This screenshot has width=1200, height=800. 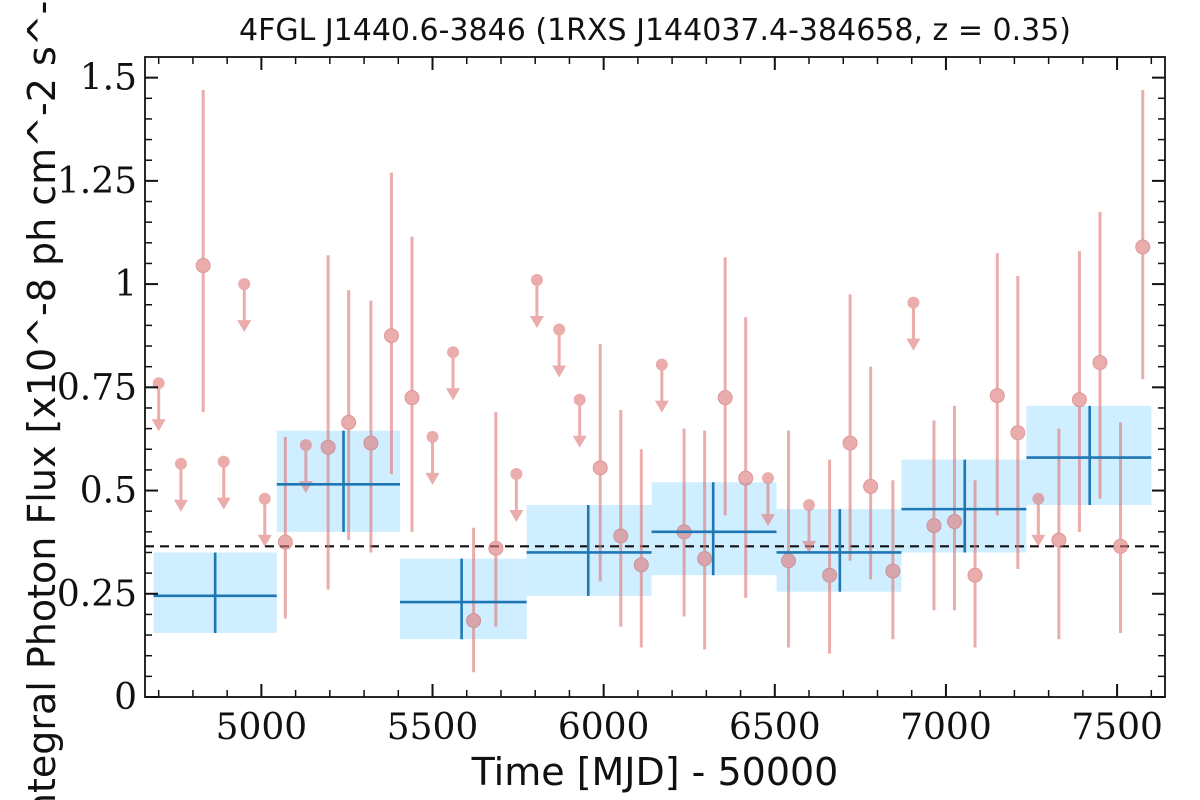 What do you see at coordinates (108, 78) in the screenshot?
I see `y-tick-label: 1.5` at bounding box center [108, 78].